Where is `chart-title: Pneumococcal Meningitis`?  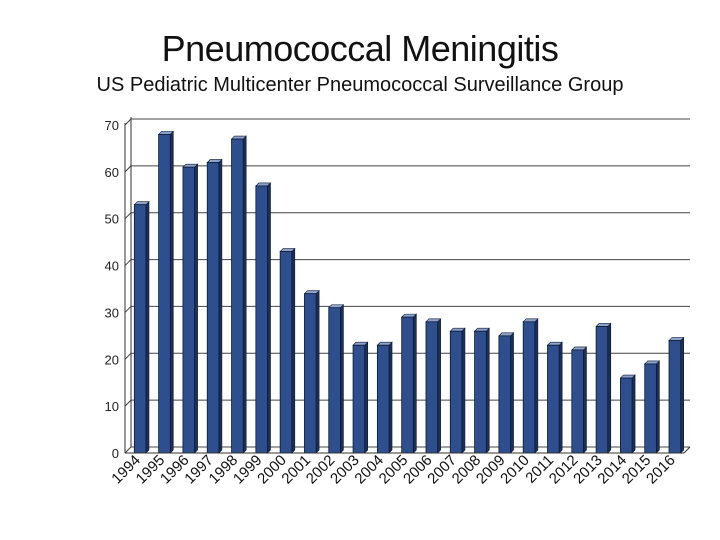
chart-title: Pneumococcal Meningitis is located at coordinates (360, 48).